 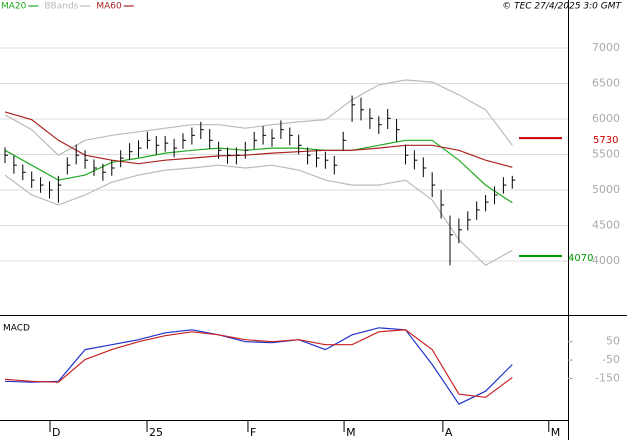 I want to click on level-label: 4070, so click(x=580, y=258).